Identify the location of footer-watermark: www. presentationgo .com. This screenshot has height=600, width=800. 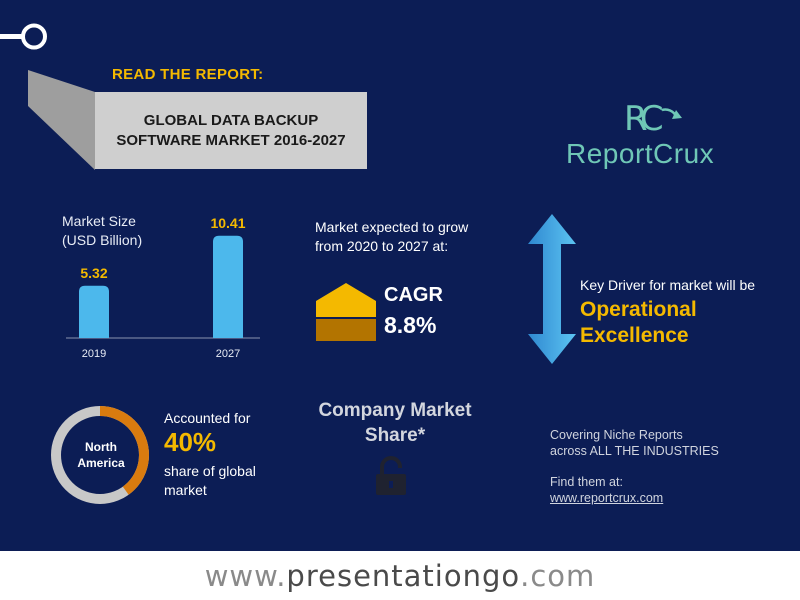
(400, 575).